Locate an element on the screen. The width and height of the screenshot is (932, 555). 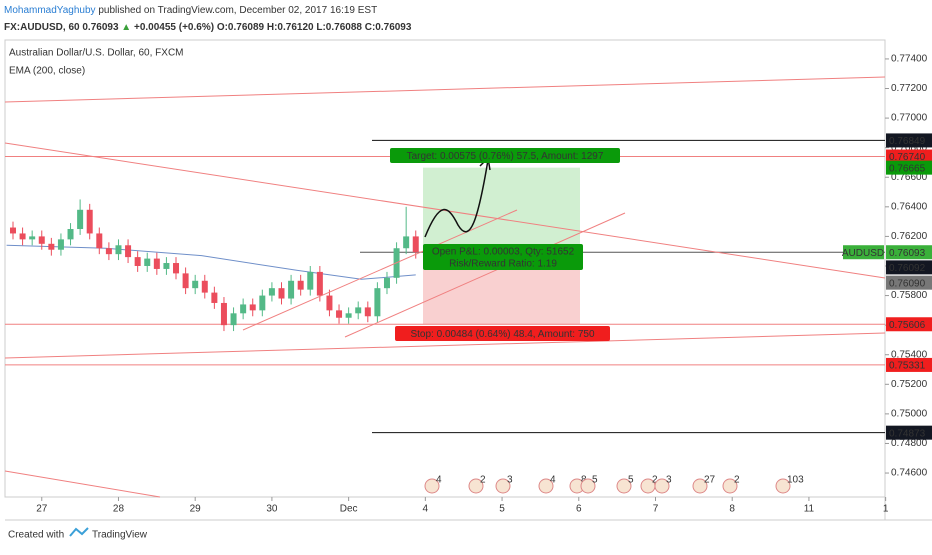
price-marker-label: 0.74873 is located at coordinates (907, 433).